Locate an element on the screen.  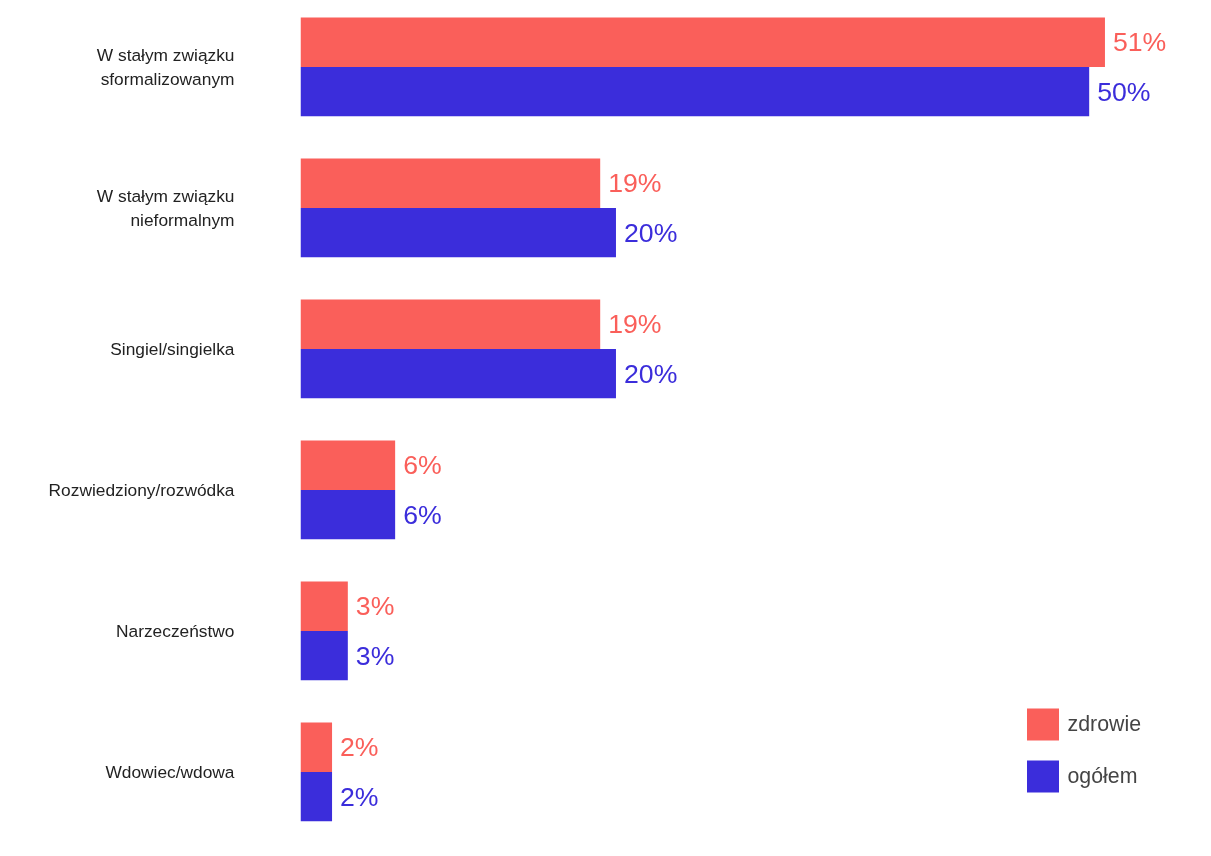
y-tick-label: W stałym związku sformalizowanym is located at coordinates (165, 66).